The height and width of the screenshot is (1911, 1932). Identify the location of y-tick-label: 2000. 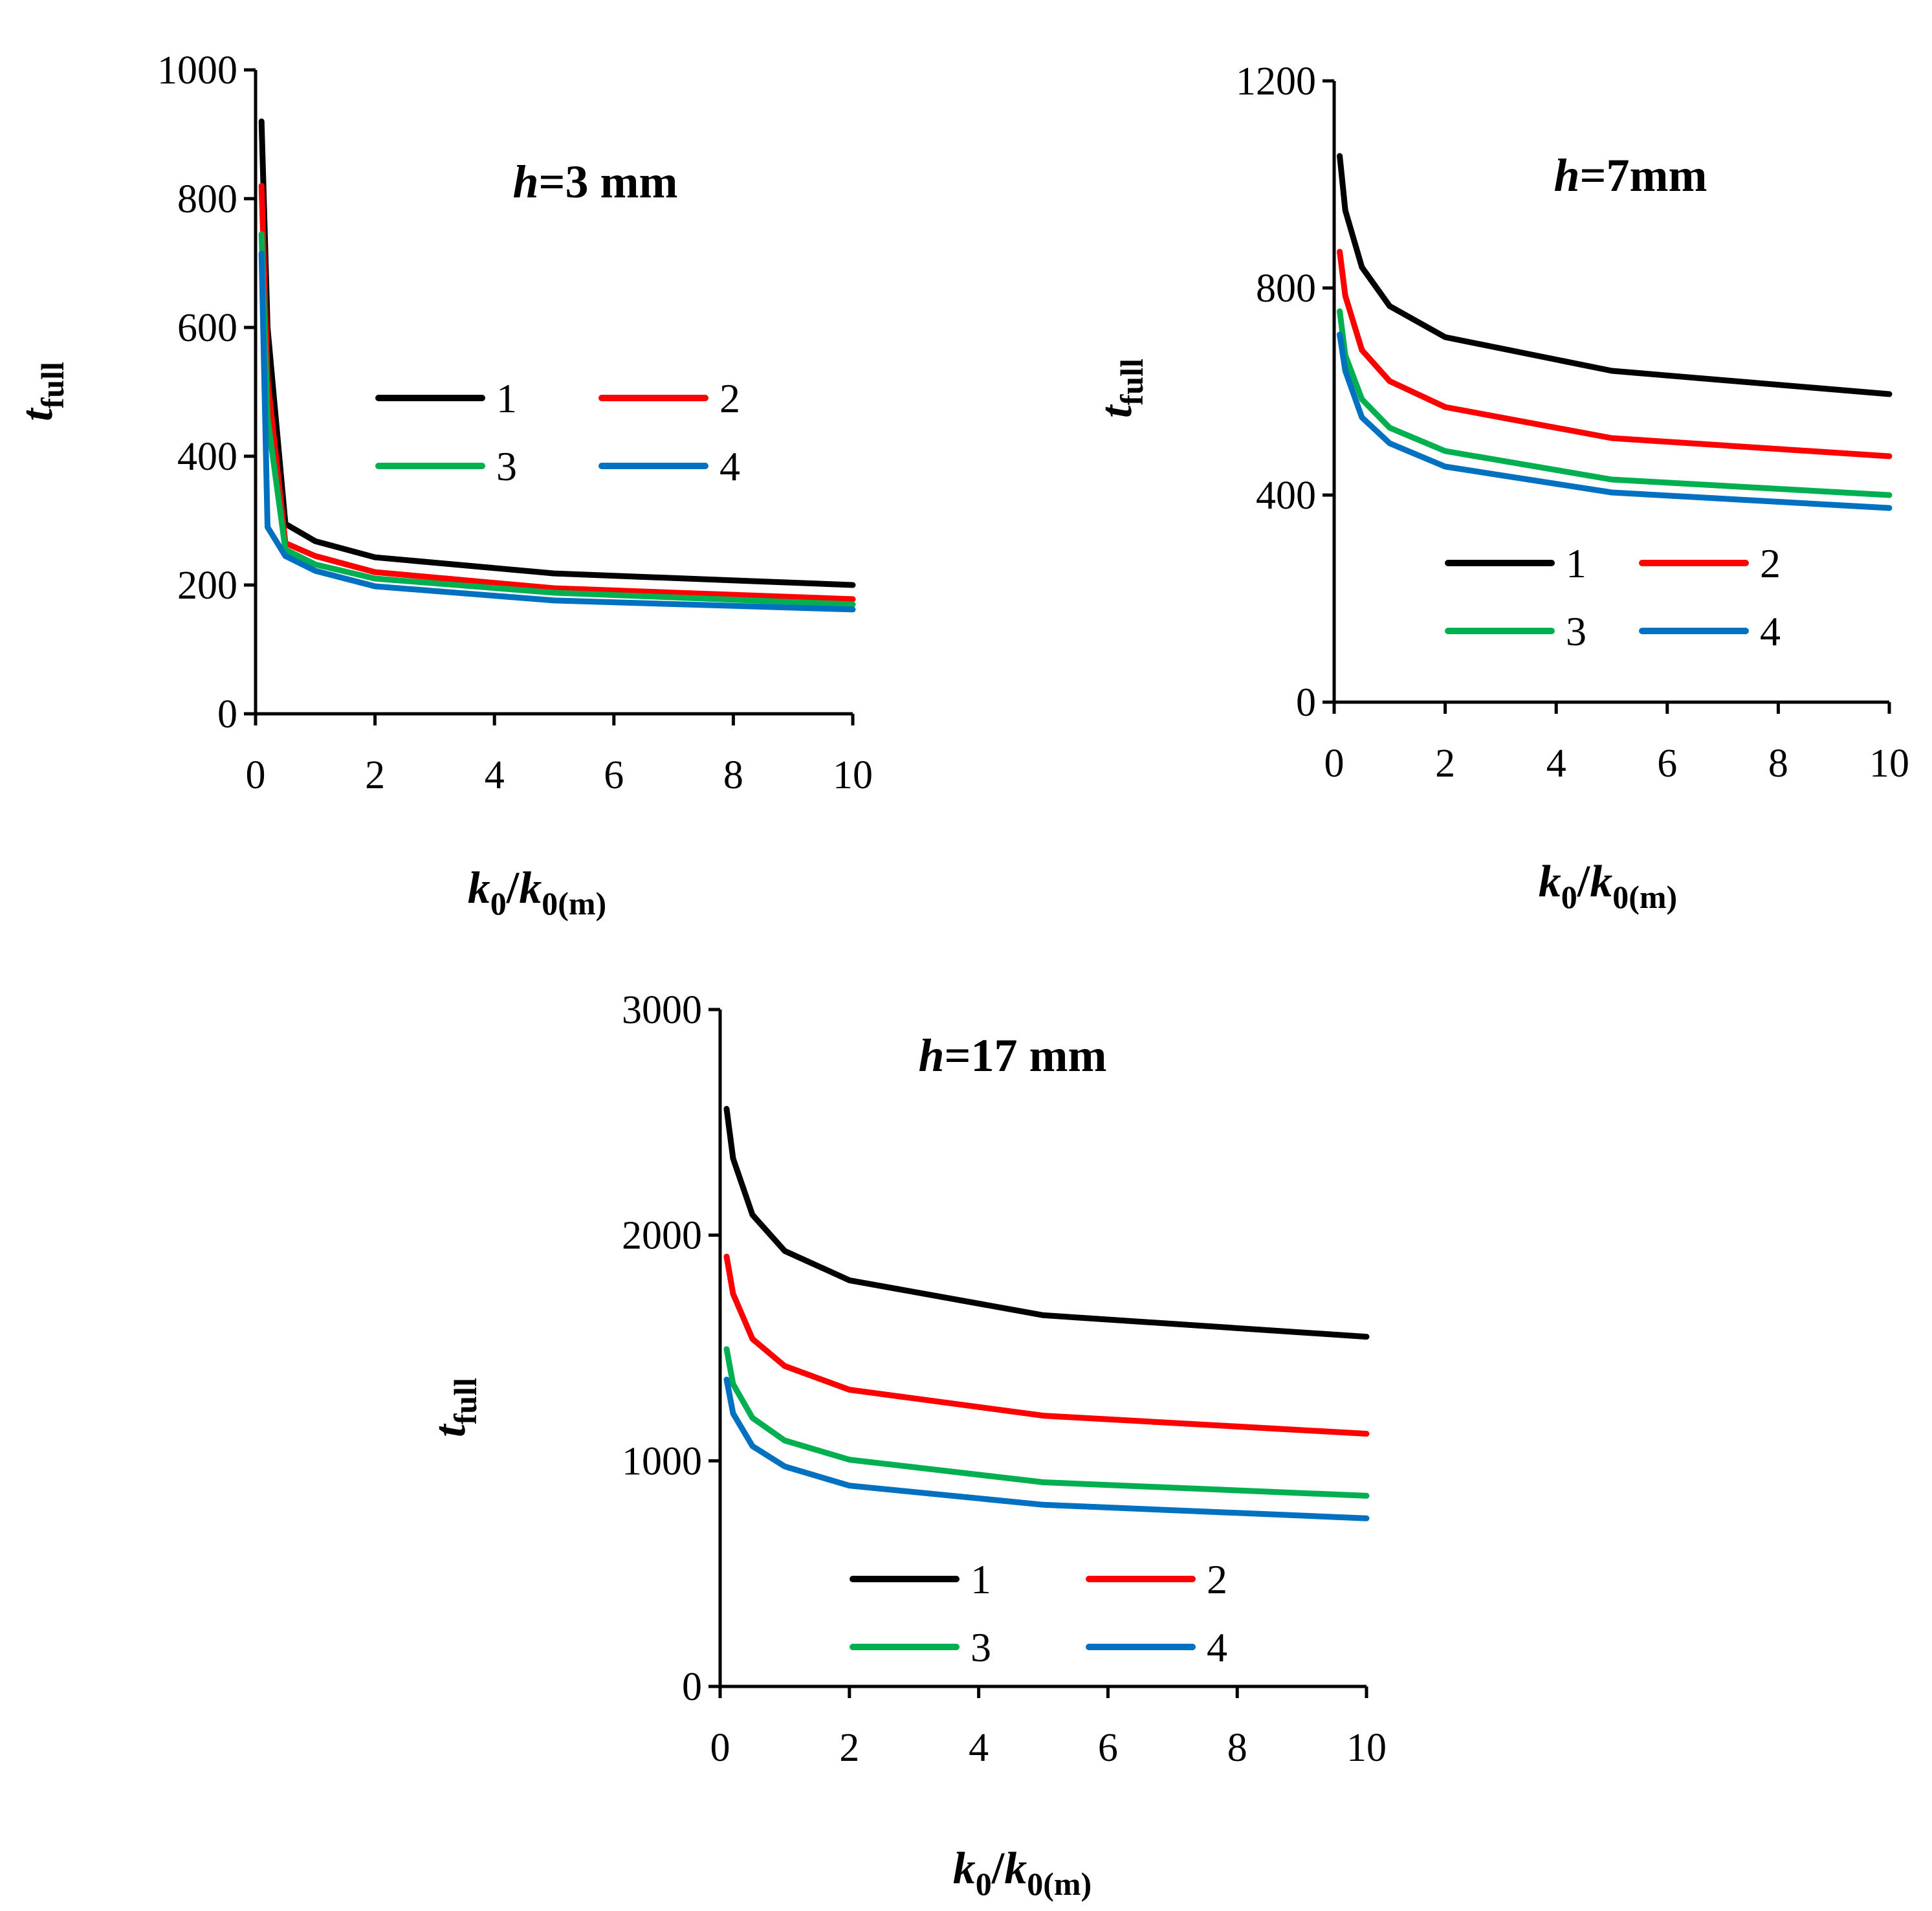
(662, 1236).